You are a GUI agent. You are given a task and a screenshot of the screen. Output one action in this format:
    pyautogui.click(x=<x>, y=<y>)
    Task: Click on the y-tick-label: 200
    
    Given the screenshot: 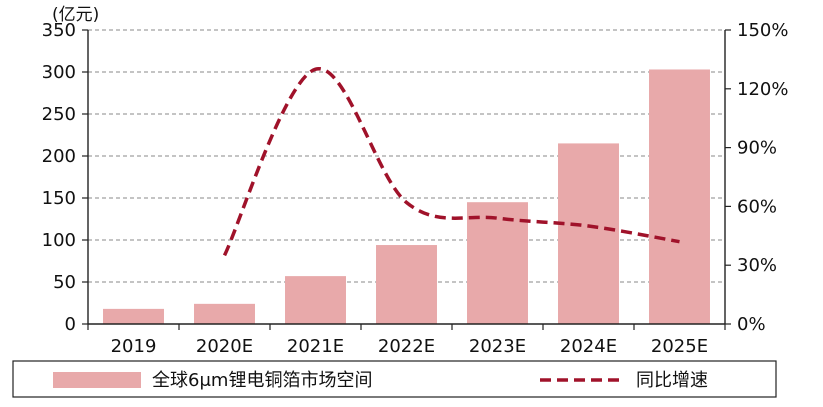 What is the action you would take?
    pyautogui.click(x=59, y=156)
    